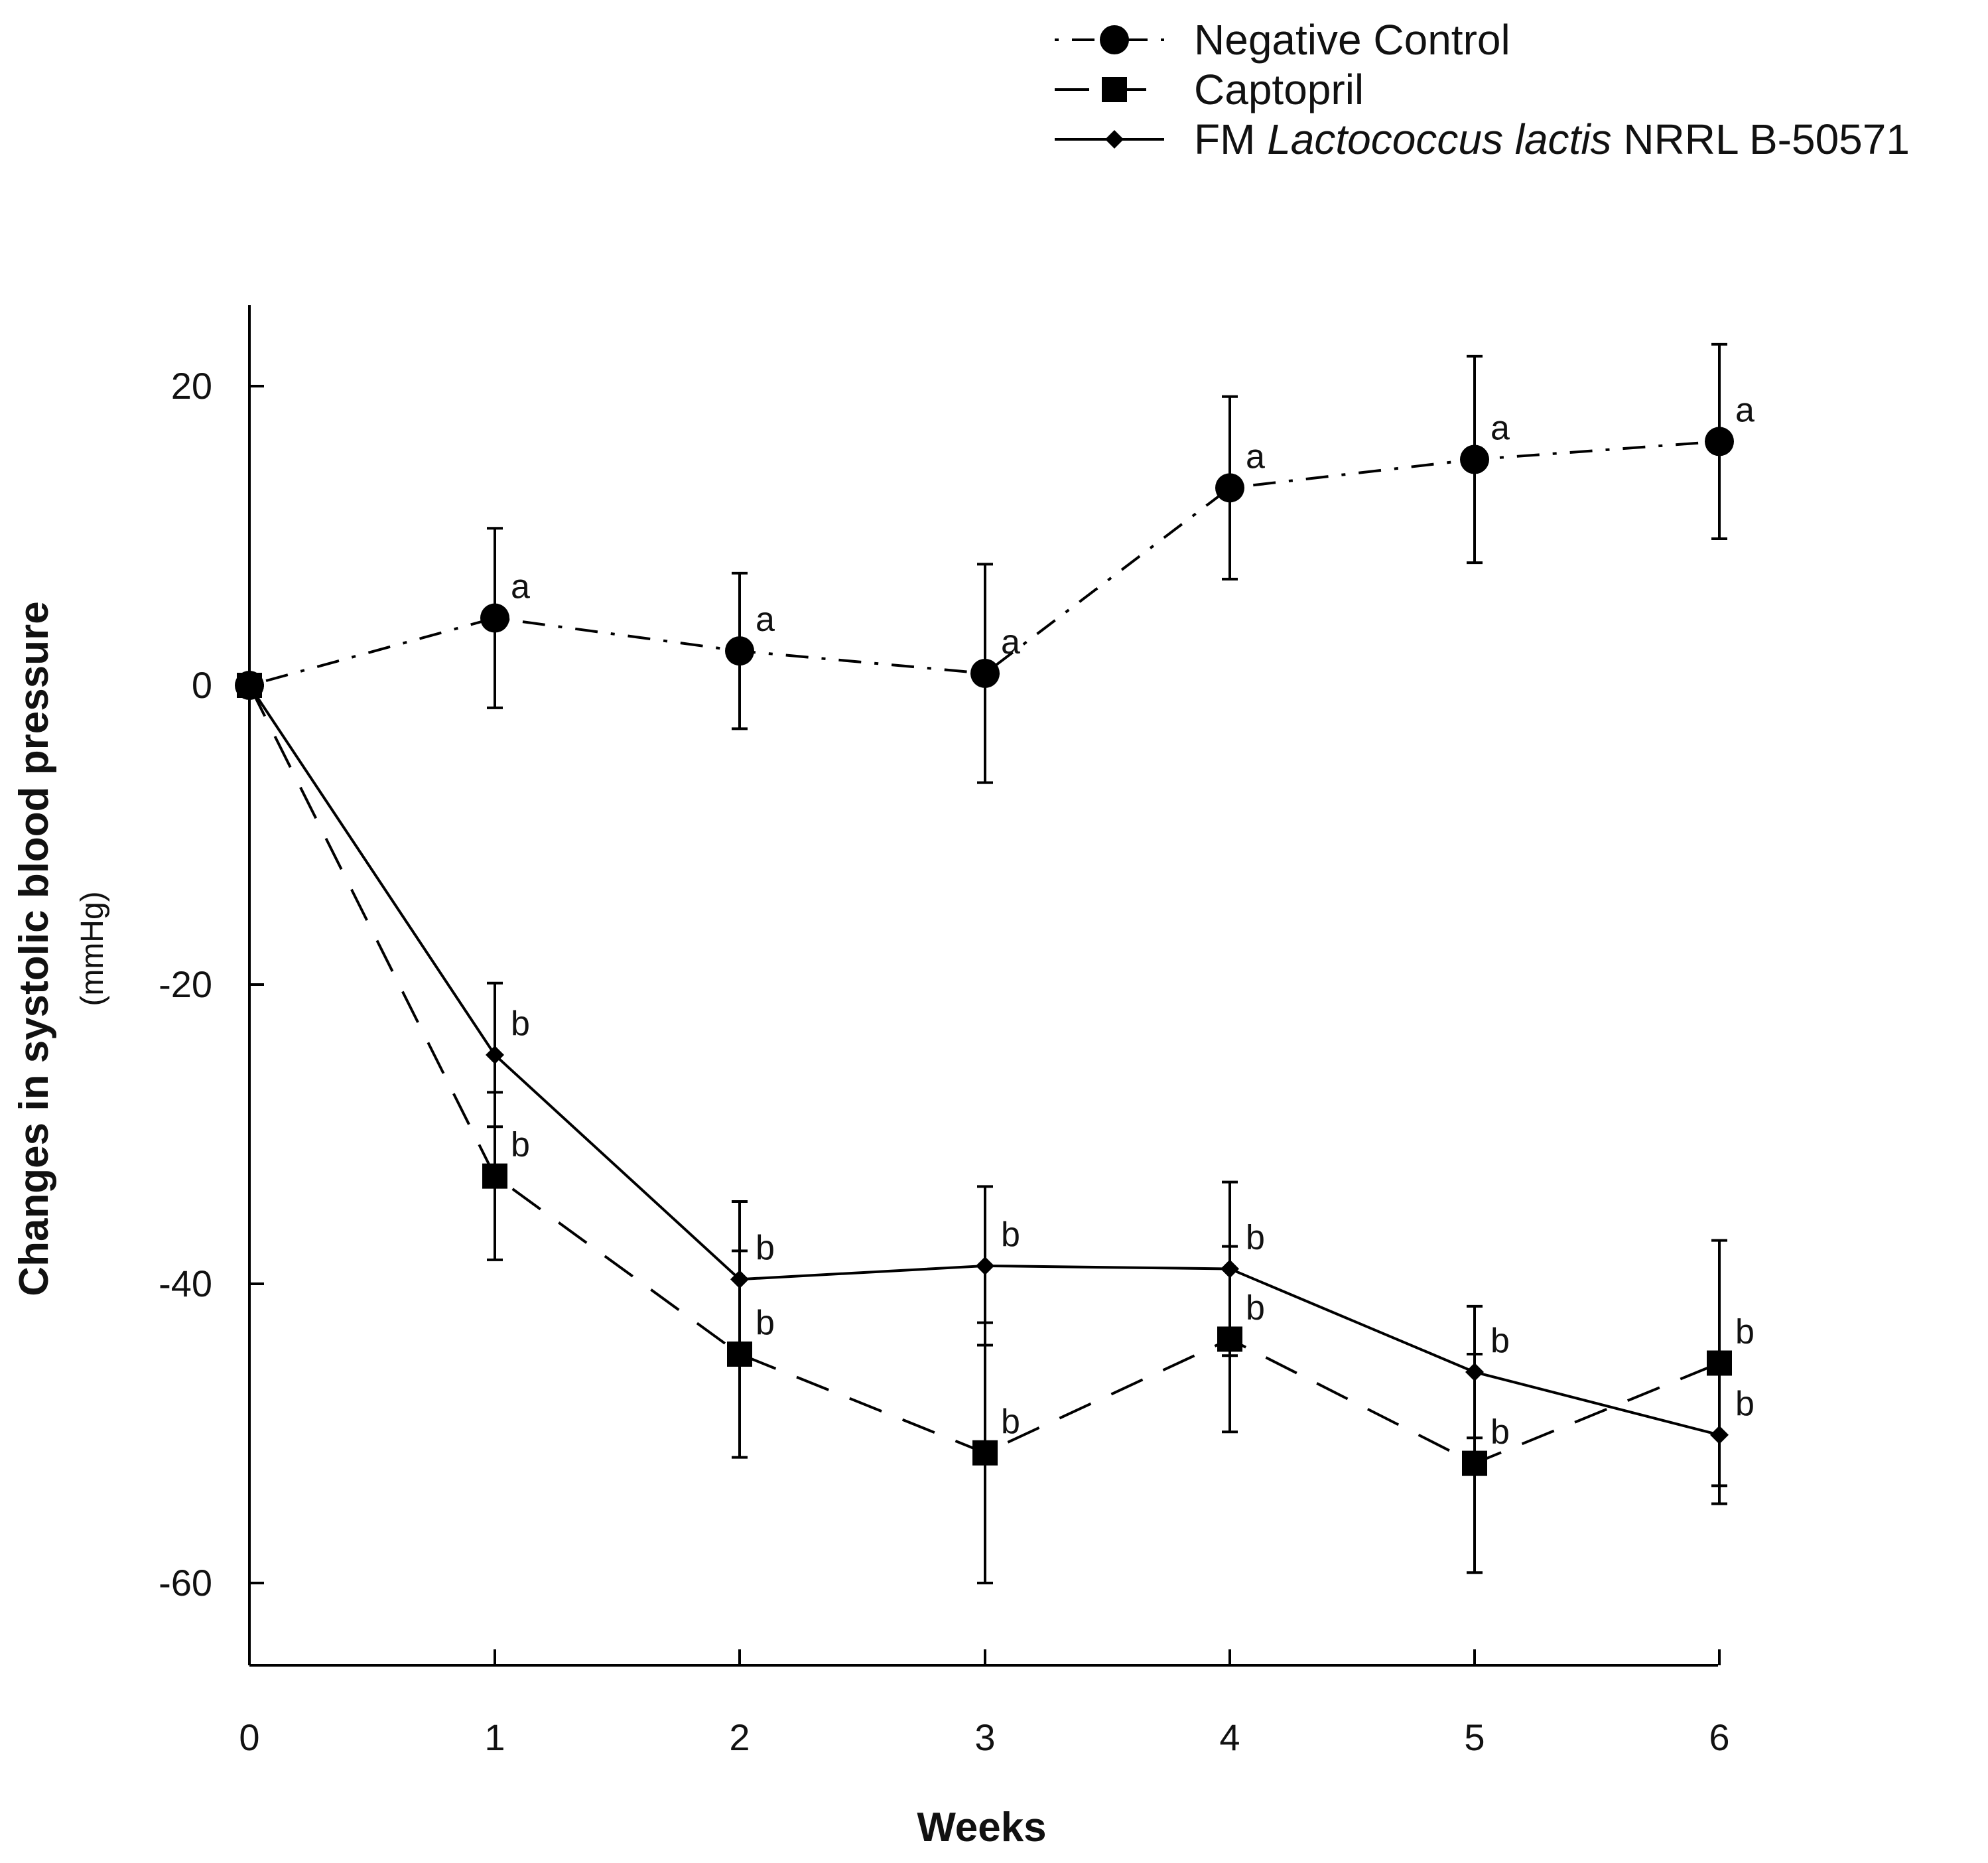 This screenshot has width=1988, height=1863. I want to click on y-tick-label: -40, so click(185, 1283).